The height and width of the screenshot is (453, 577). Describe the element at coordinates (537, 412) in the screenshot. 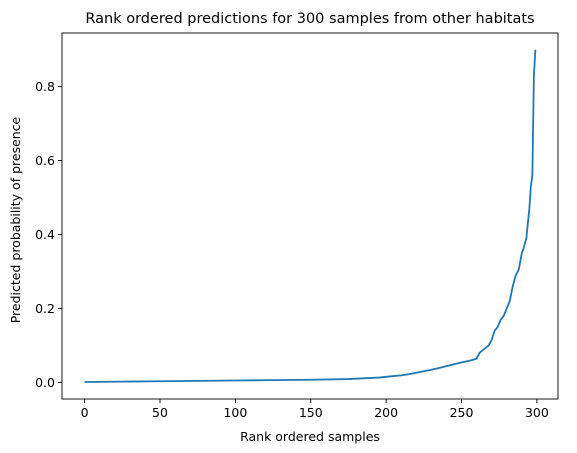

I see `x-tick-label: 300` at that location.